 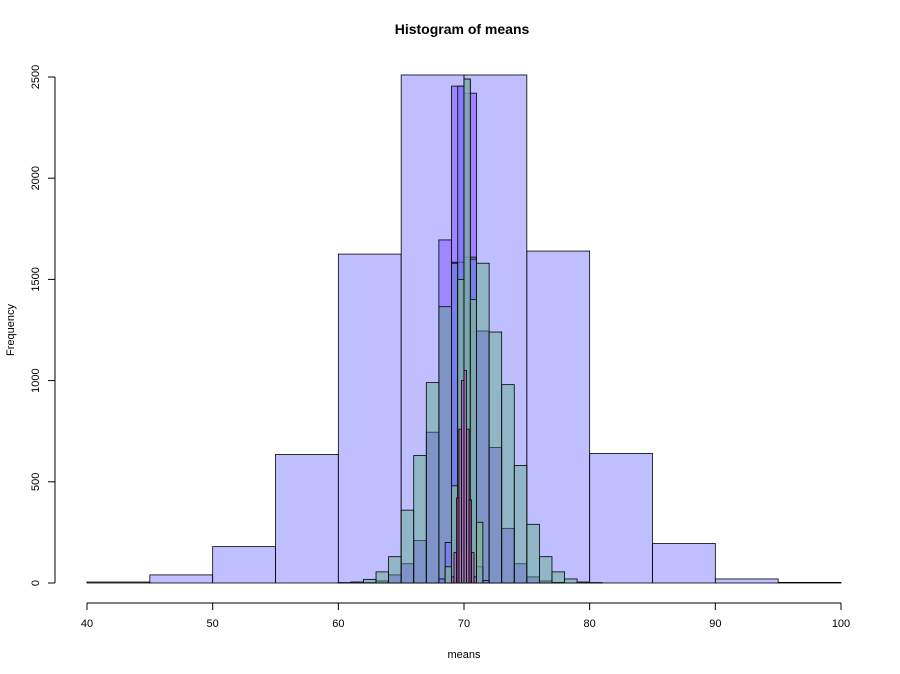 I want to click on y-tick-label: 2500, so click(x=36, y=77).